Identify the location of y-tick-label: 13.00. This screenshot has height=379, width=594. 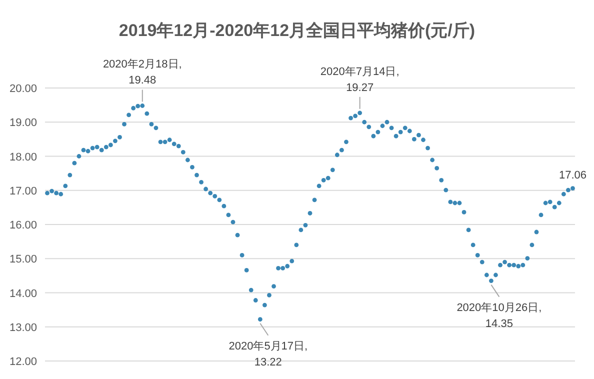
(23, 328).